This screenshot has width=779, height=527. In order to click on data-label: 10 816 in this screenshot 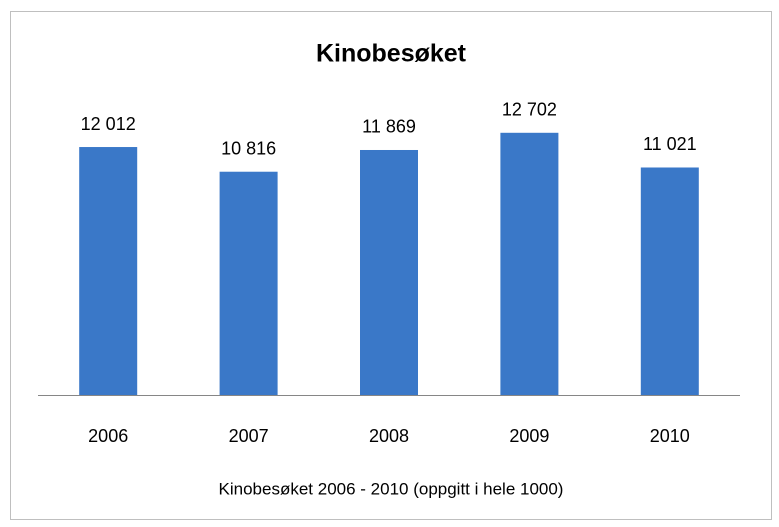, I will do `click(248, 148)`.